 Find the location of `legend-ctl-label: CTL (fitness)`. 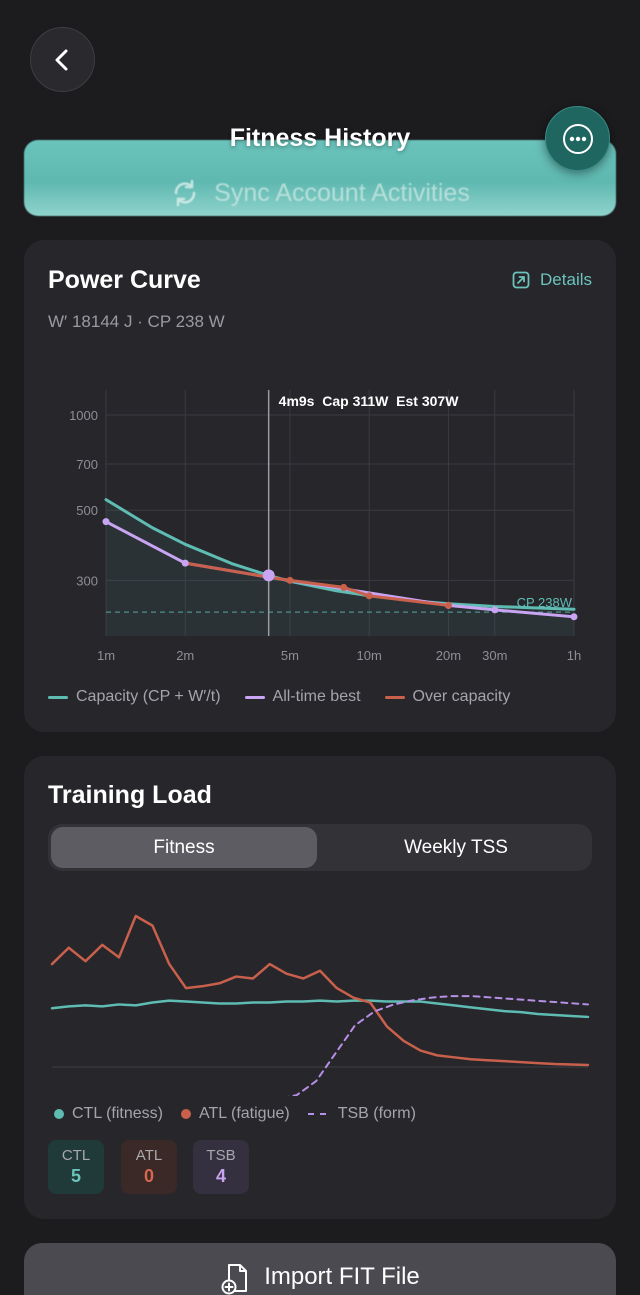

legend-ctl-label: CTL (fitness) is located at coordinates (117, 1113).